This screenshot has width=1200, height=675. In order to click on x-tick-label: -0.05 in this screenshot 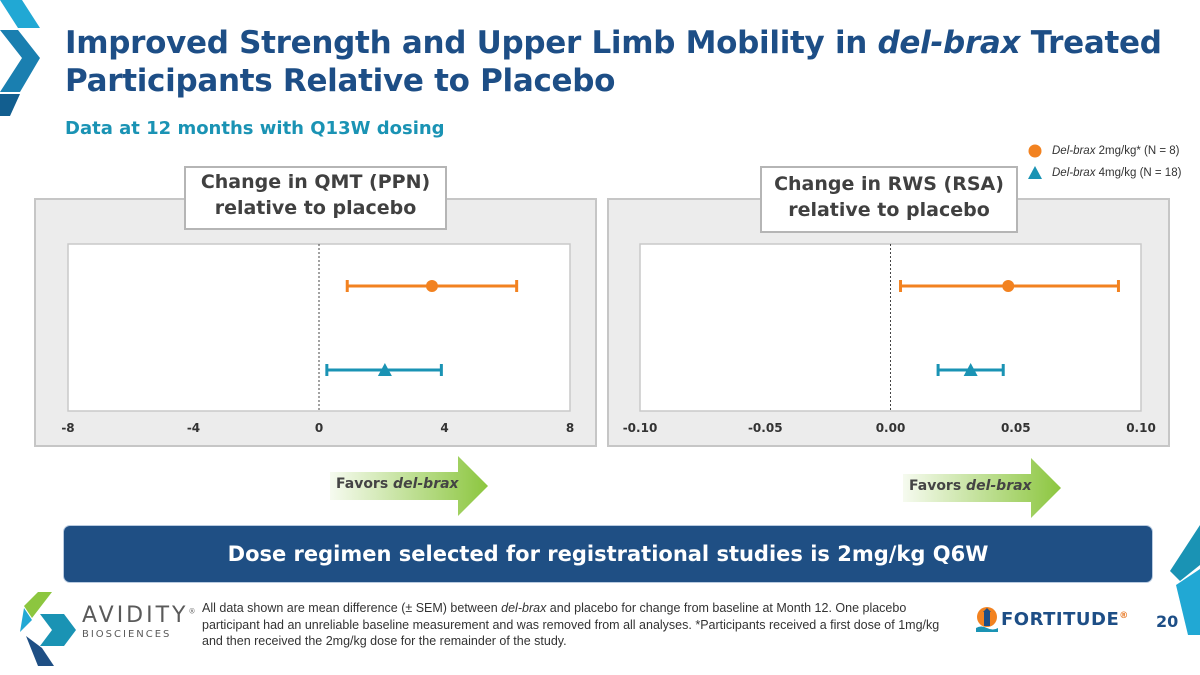, I will do `click(765, 428)`.